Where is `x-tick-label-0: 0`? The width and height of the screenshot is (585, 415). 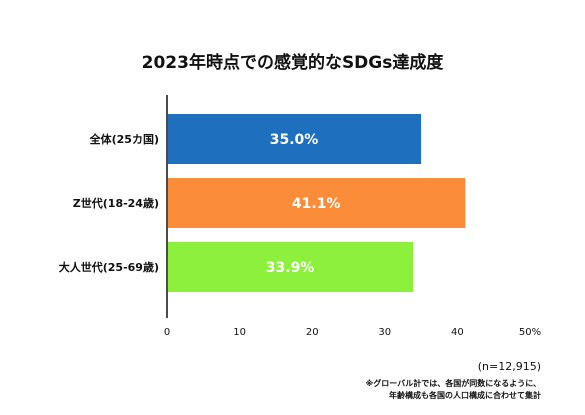 x-tick-label-0: 0 is located at coordinates (167, 332).